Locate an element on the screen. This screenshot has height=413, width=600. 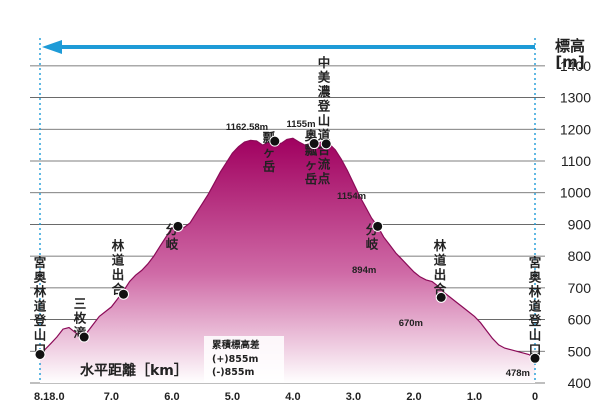
point-label-8: 林道出合 is located at coordinates (440, 267).